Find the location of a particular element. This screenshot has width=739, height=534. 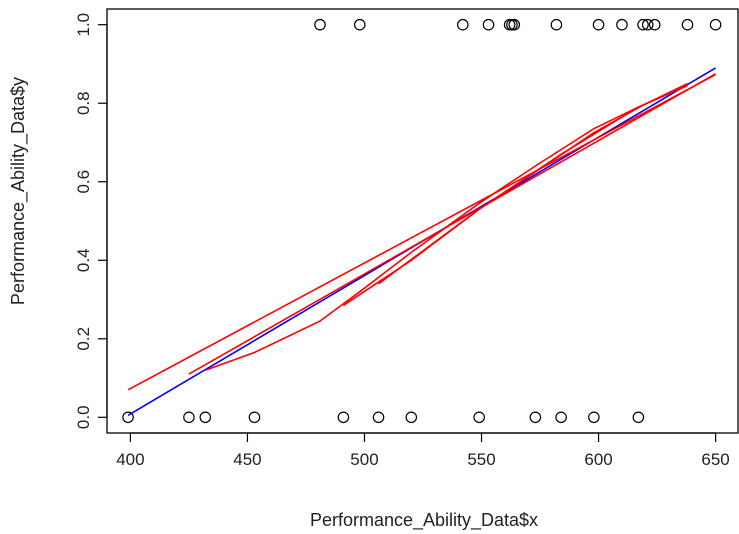

y-tick-label: 0.6 is located at coordinates (83, 182).